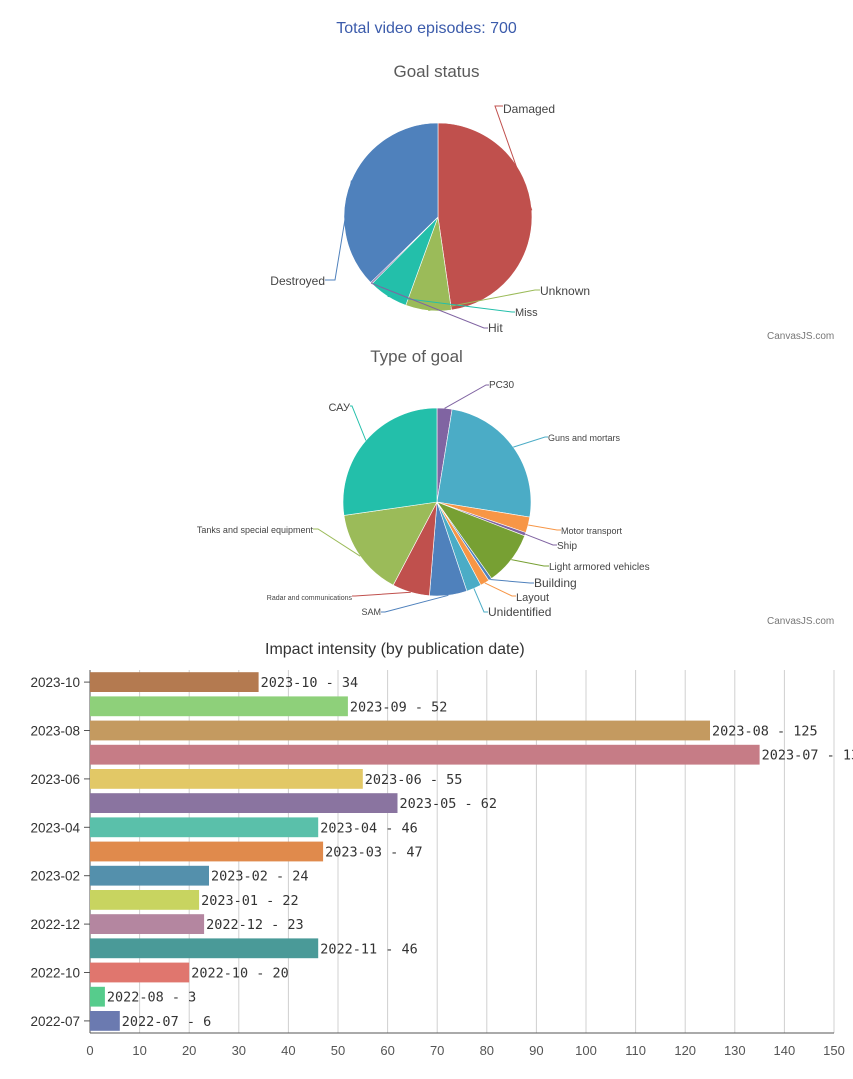 Image resolution: width=853 pixels, height=1079 pixels. I want to click on canvasjs-credit-link-2: CanvasJS.com, so click(801, 621).